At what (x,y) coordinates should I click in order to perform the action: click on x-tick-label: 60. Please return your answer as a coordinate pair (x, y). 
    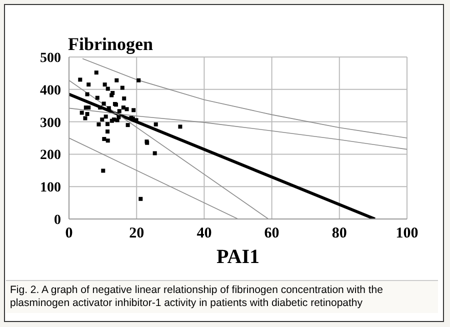
    Looking at the image, I should click on (272, 234).